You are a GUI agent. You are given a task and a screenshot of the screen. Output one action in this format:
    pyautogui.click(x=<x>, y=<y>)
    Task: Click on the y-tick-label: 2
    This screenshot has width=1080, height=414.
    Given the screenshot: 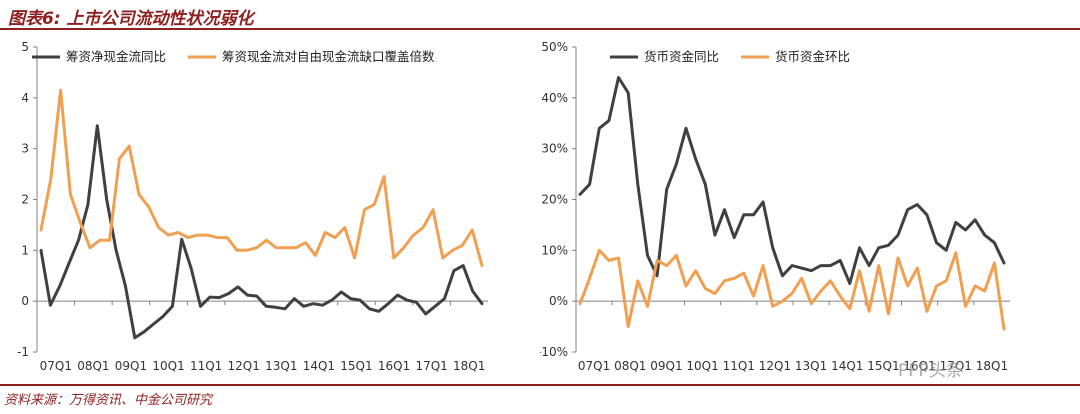 What is the action you would take?
    pyautogui.click(x=25, y=200)
    